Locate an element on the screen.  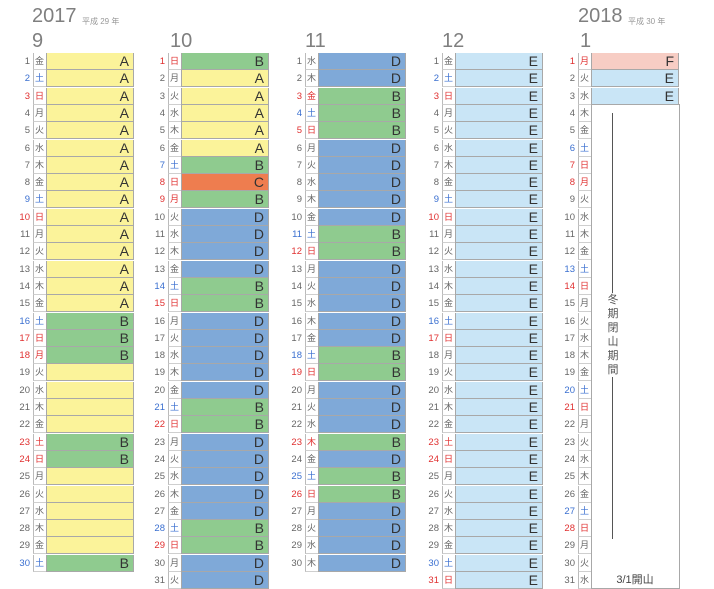
day-row: 23 火 is located at coordinates (613, 442).